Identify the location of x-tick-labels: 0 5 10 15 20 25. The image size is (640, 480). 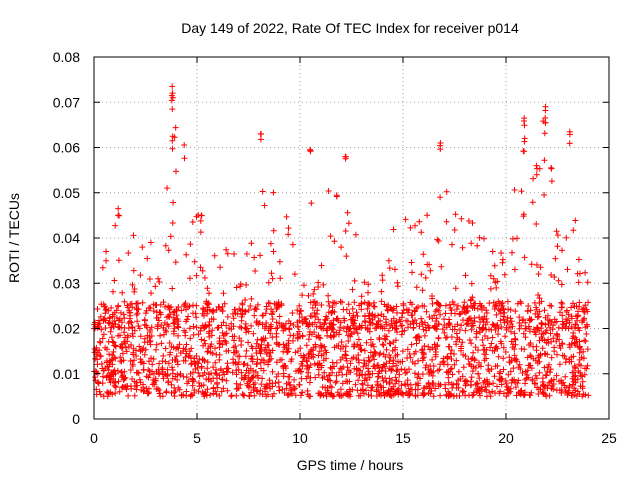
(353, 438).